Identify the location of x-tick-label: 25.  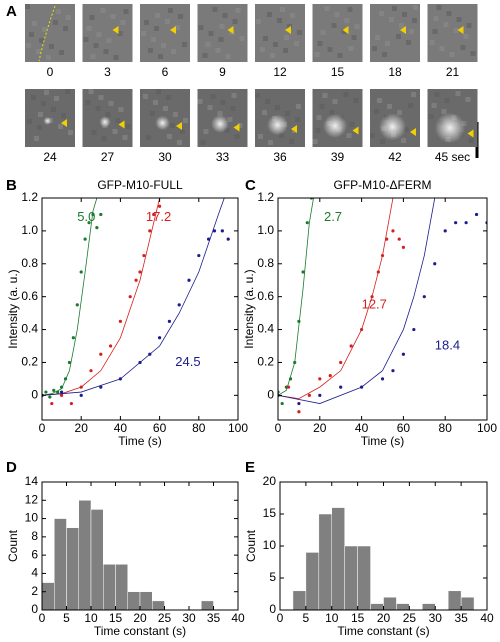
(410, 618).